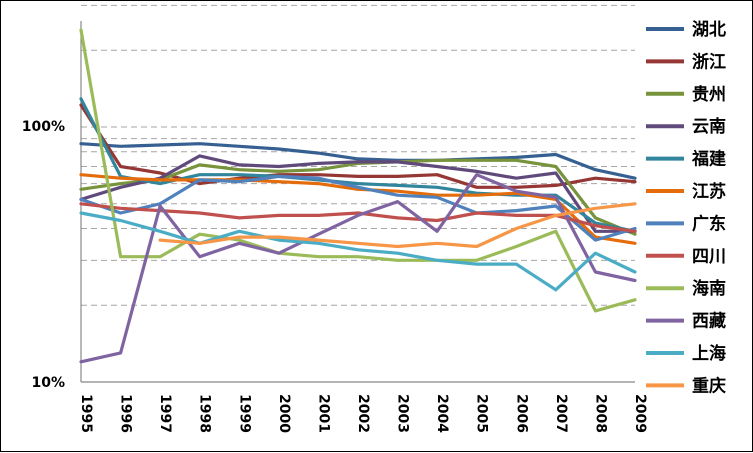 This screenshot has width=753, height=453. What do you see at coordinates (600, 413) in the screenshot?
I see `x-tick-label: 2008` at bounding box center [600, 413].